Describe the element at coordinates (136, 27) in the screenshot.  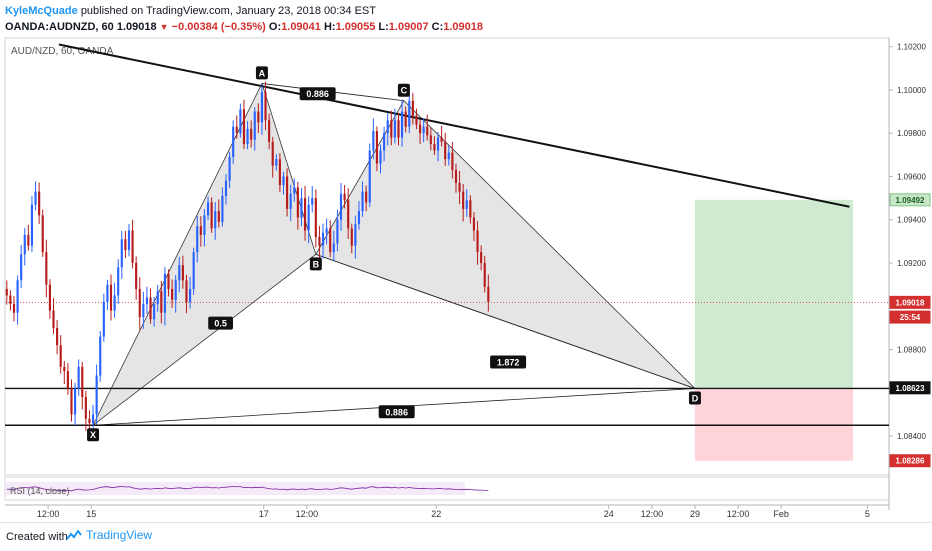
I see `last-price-text: 1.09018` at that location.